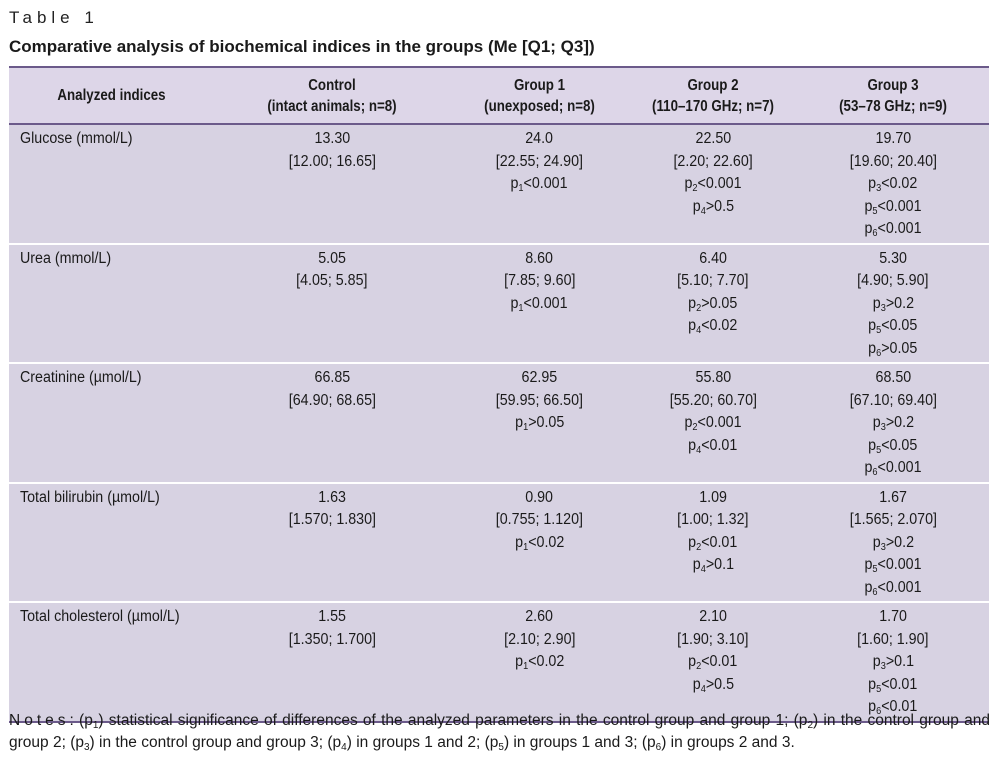  What do you see at coordinates (39, 720) in the screenshot?
I see `notes-label: Notes` at bounding box center [39, 720].